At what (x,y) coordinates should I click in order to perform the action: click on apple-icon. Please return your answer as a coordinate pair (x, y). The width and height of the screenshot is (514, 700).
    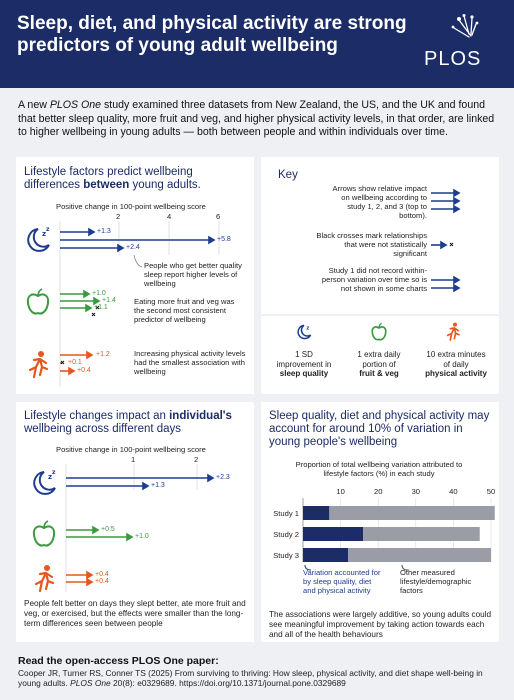
    Looking at the image, I should click on (38, 301).